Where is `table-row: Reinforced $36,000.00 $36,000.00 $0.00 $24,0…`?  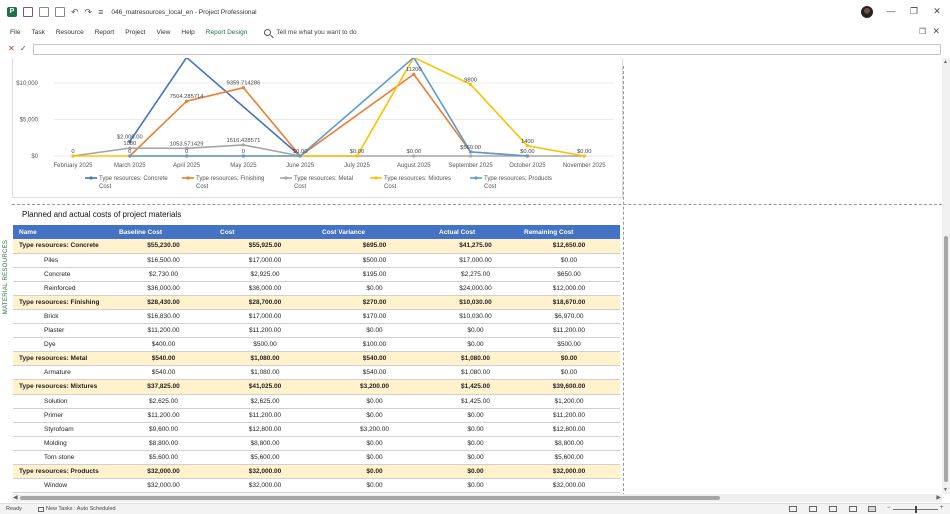
table-row: Reinforced $36,000.00 $36,000.00 $0.00 $24,0… is located at coordinates (316, 288).